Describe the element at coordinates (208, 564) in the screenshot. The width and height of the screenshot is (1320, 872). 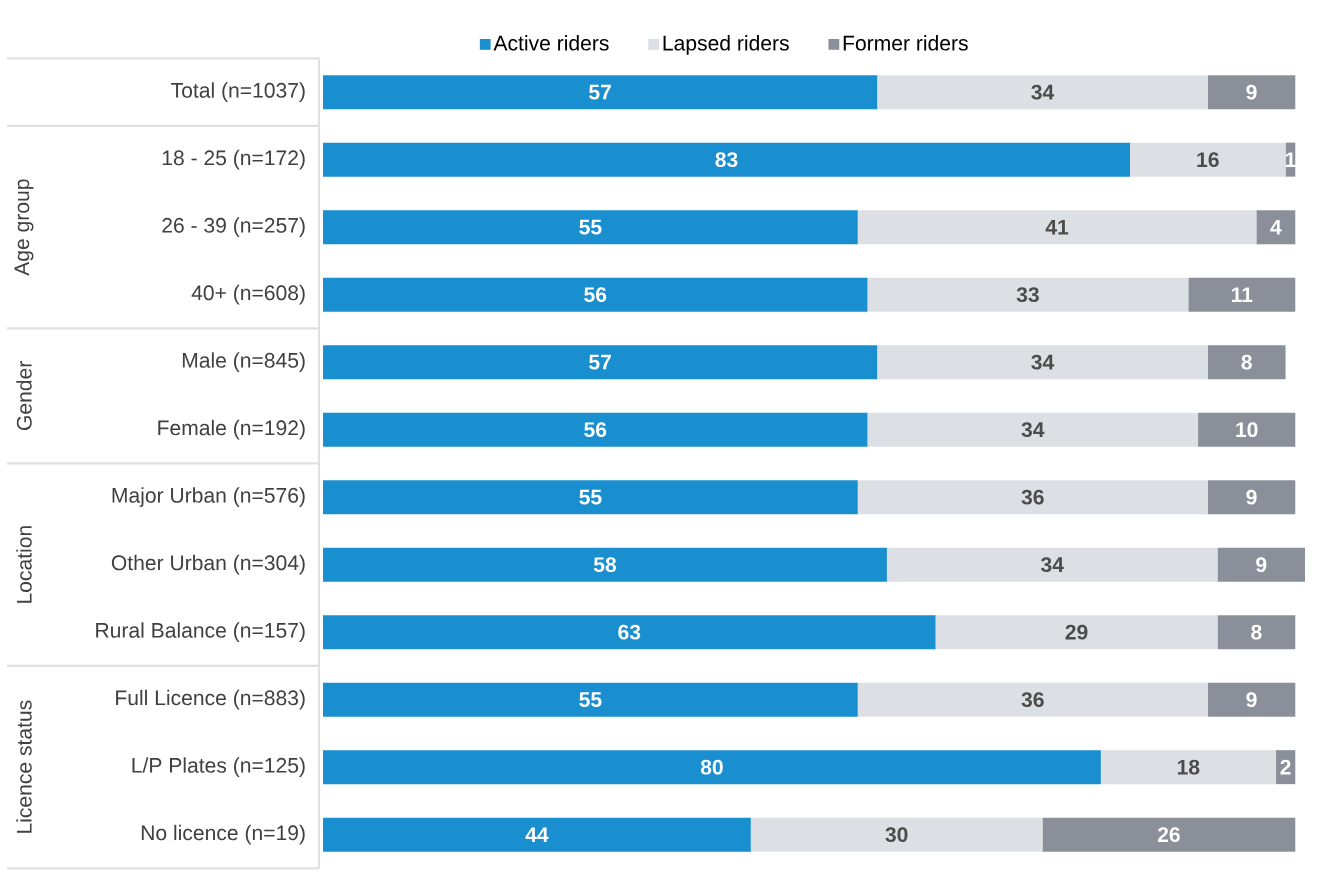
I see `y-tick-label: Other Urban (n=304)` at that location.